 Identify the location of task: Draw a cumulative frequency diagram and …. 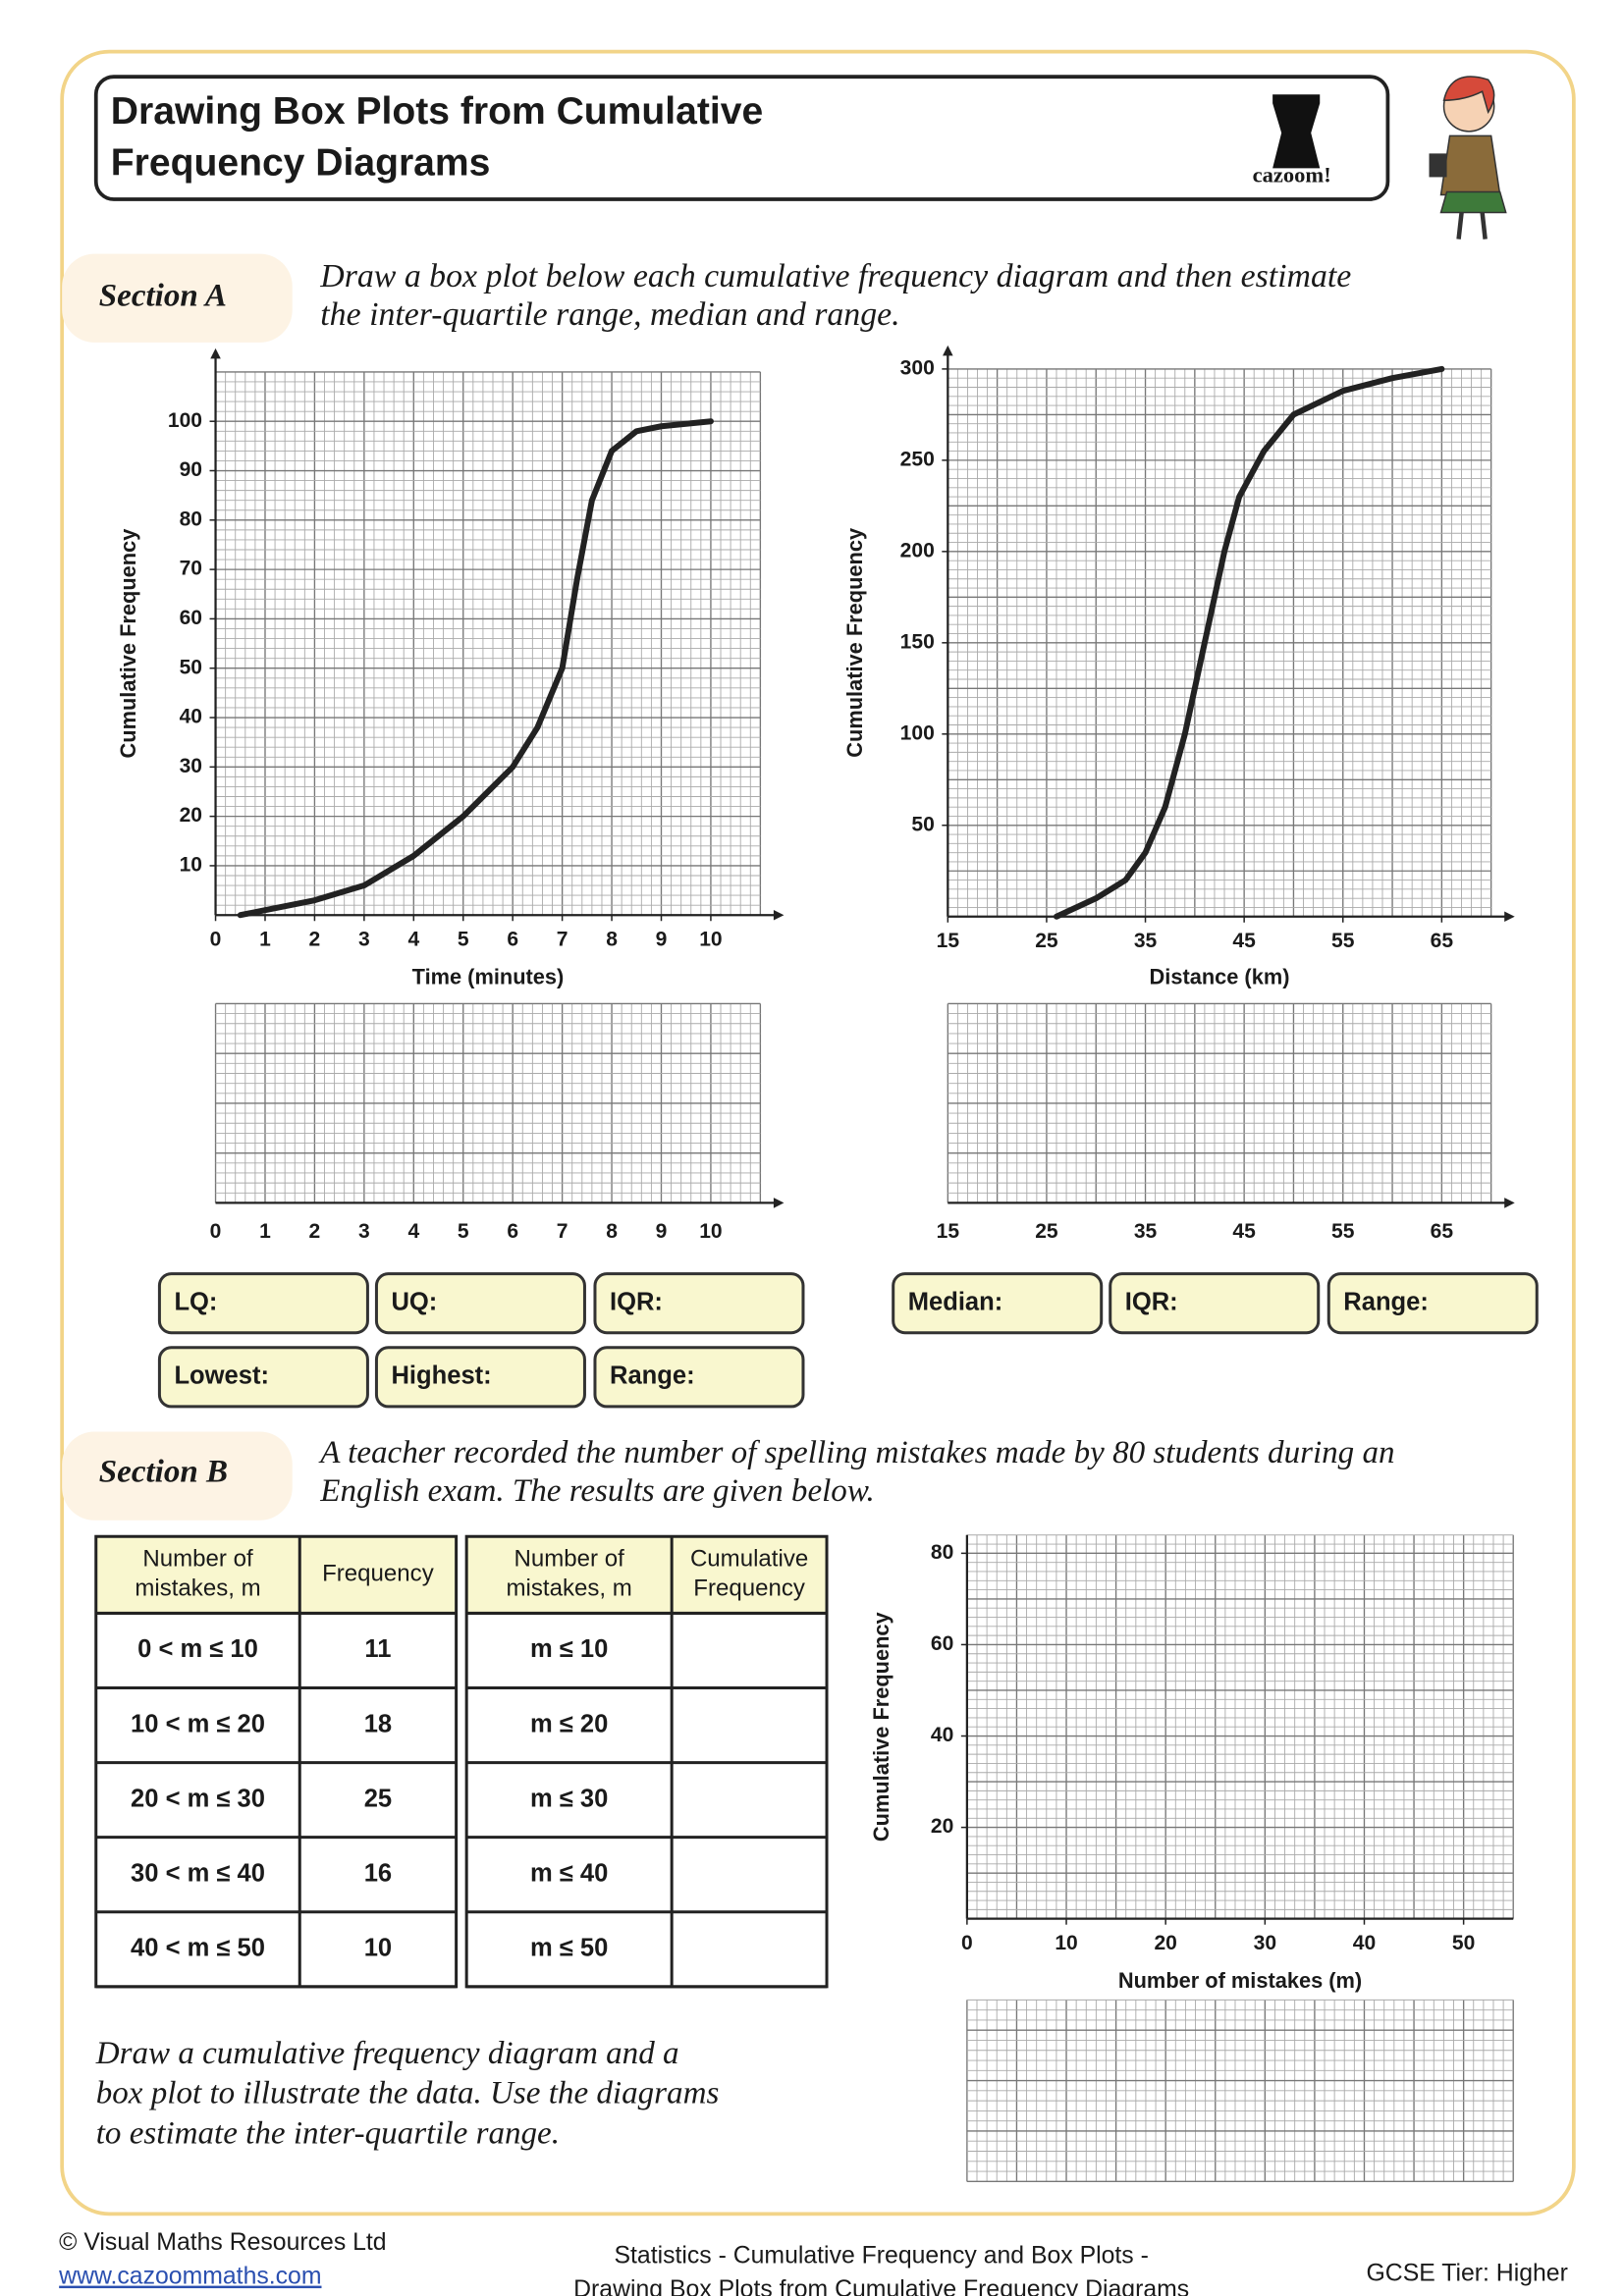
(387, 2053).